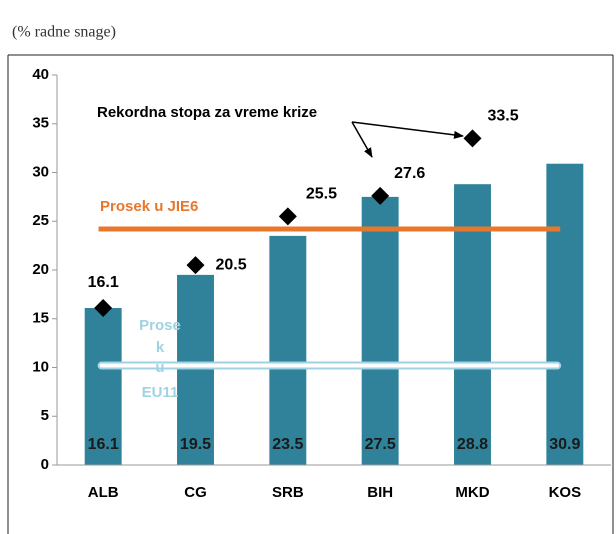 The width and height of the screenshot is (616, 534). I want to click on record-label: 20.5, so click(231, 264).